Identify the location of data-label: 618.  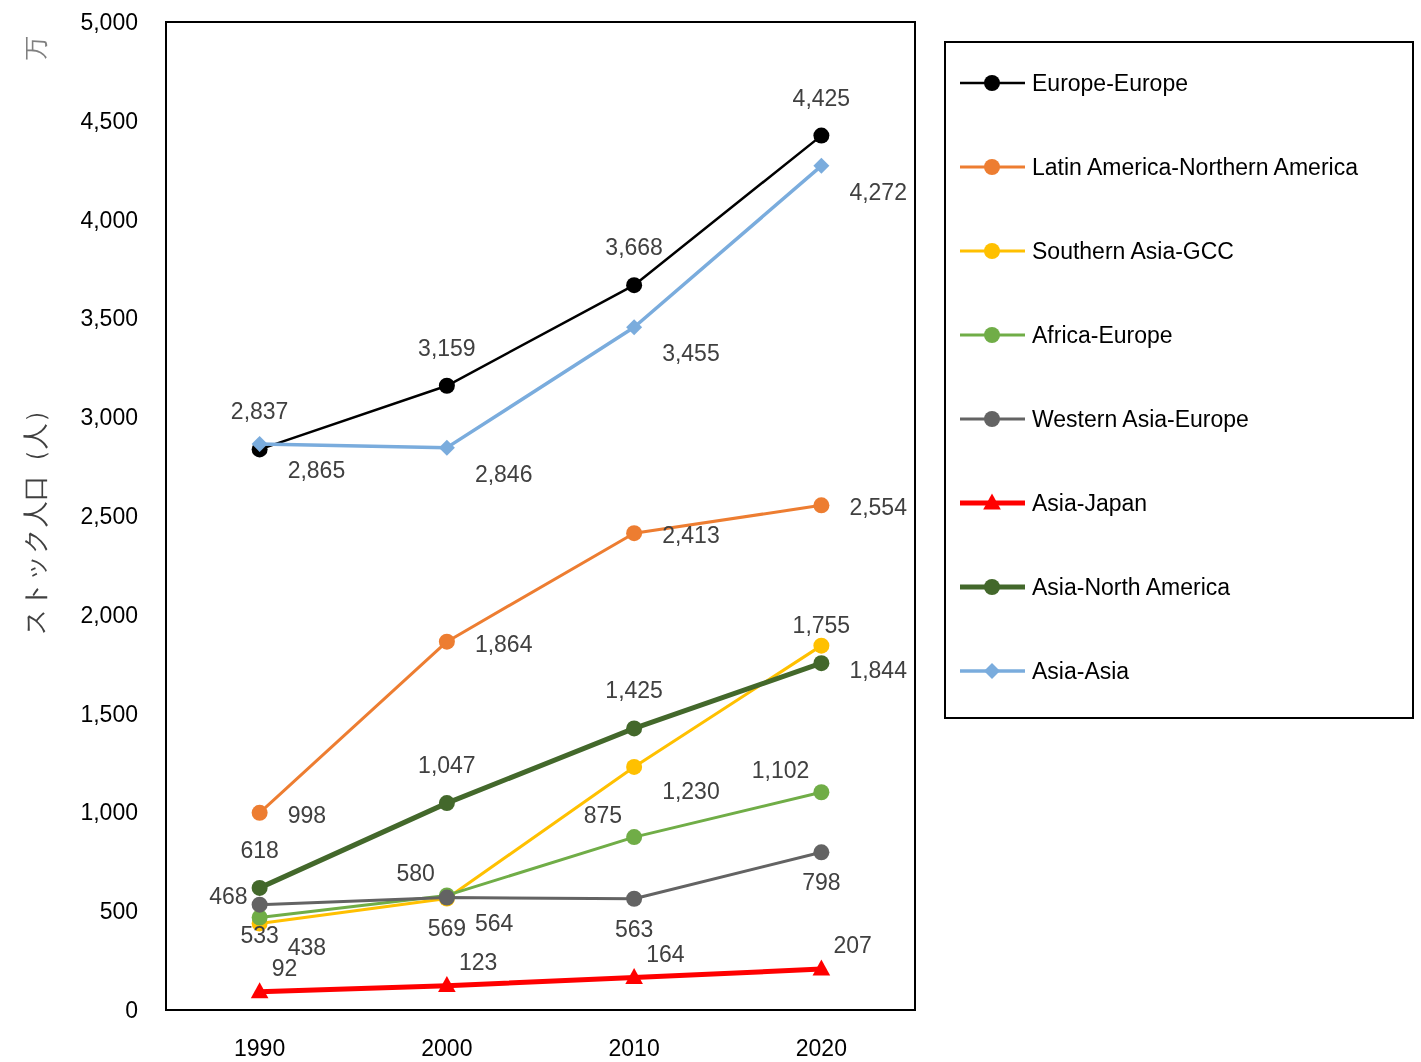
(259, 849).